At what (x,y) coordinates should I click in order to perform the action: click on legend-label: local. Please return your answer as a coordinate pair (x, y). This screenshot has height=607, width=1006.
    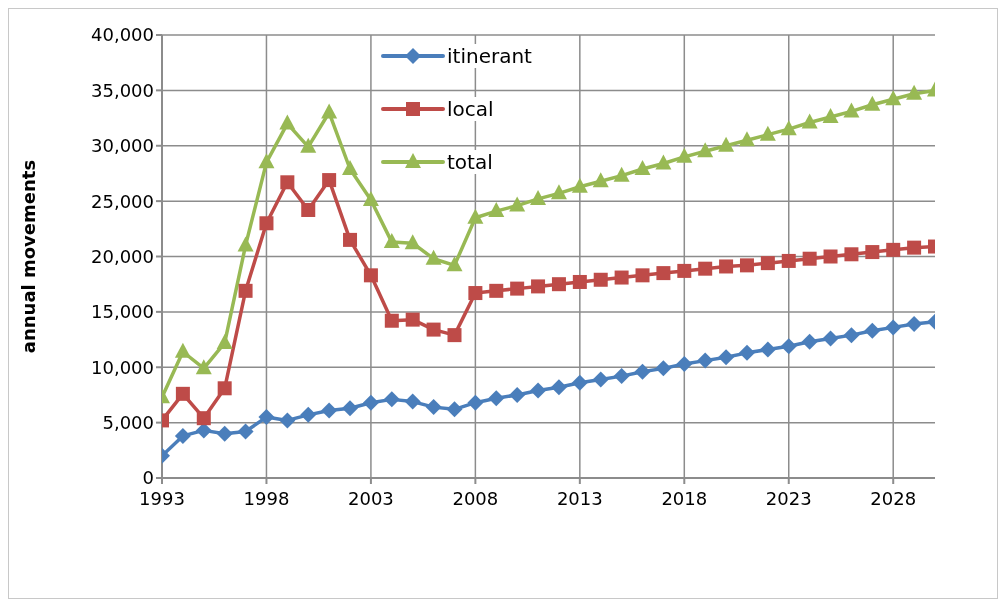
    Looking at the image, I should click on (470, 108).